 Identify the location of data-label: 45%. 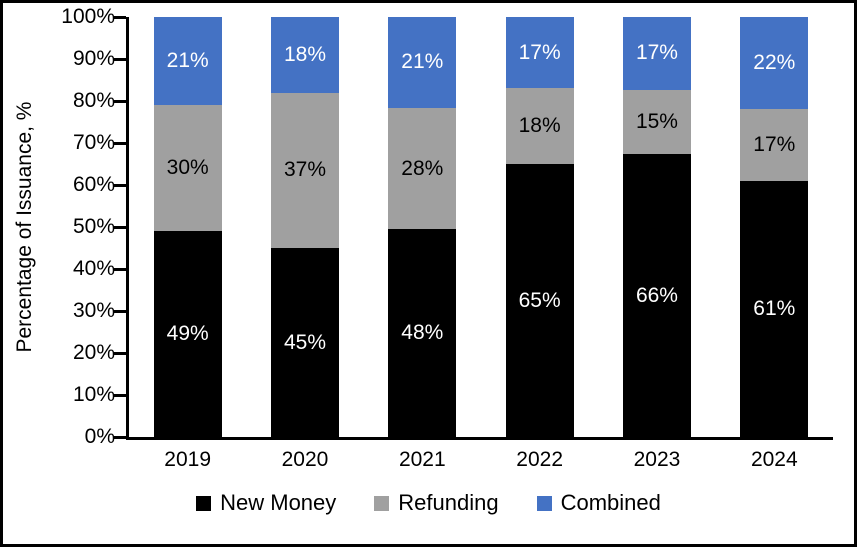
(304, 342).